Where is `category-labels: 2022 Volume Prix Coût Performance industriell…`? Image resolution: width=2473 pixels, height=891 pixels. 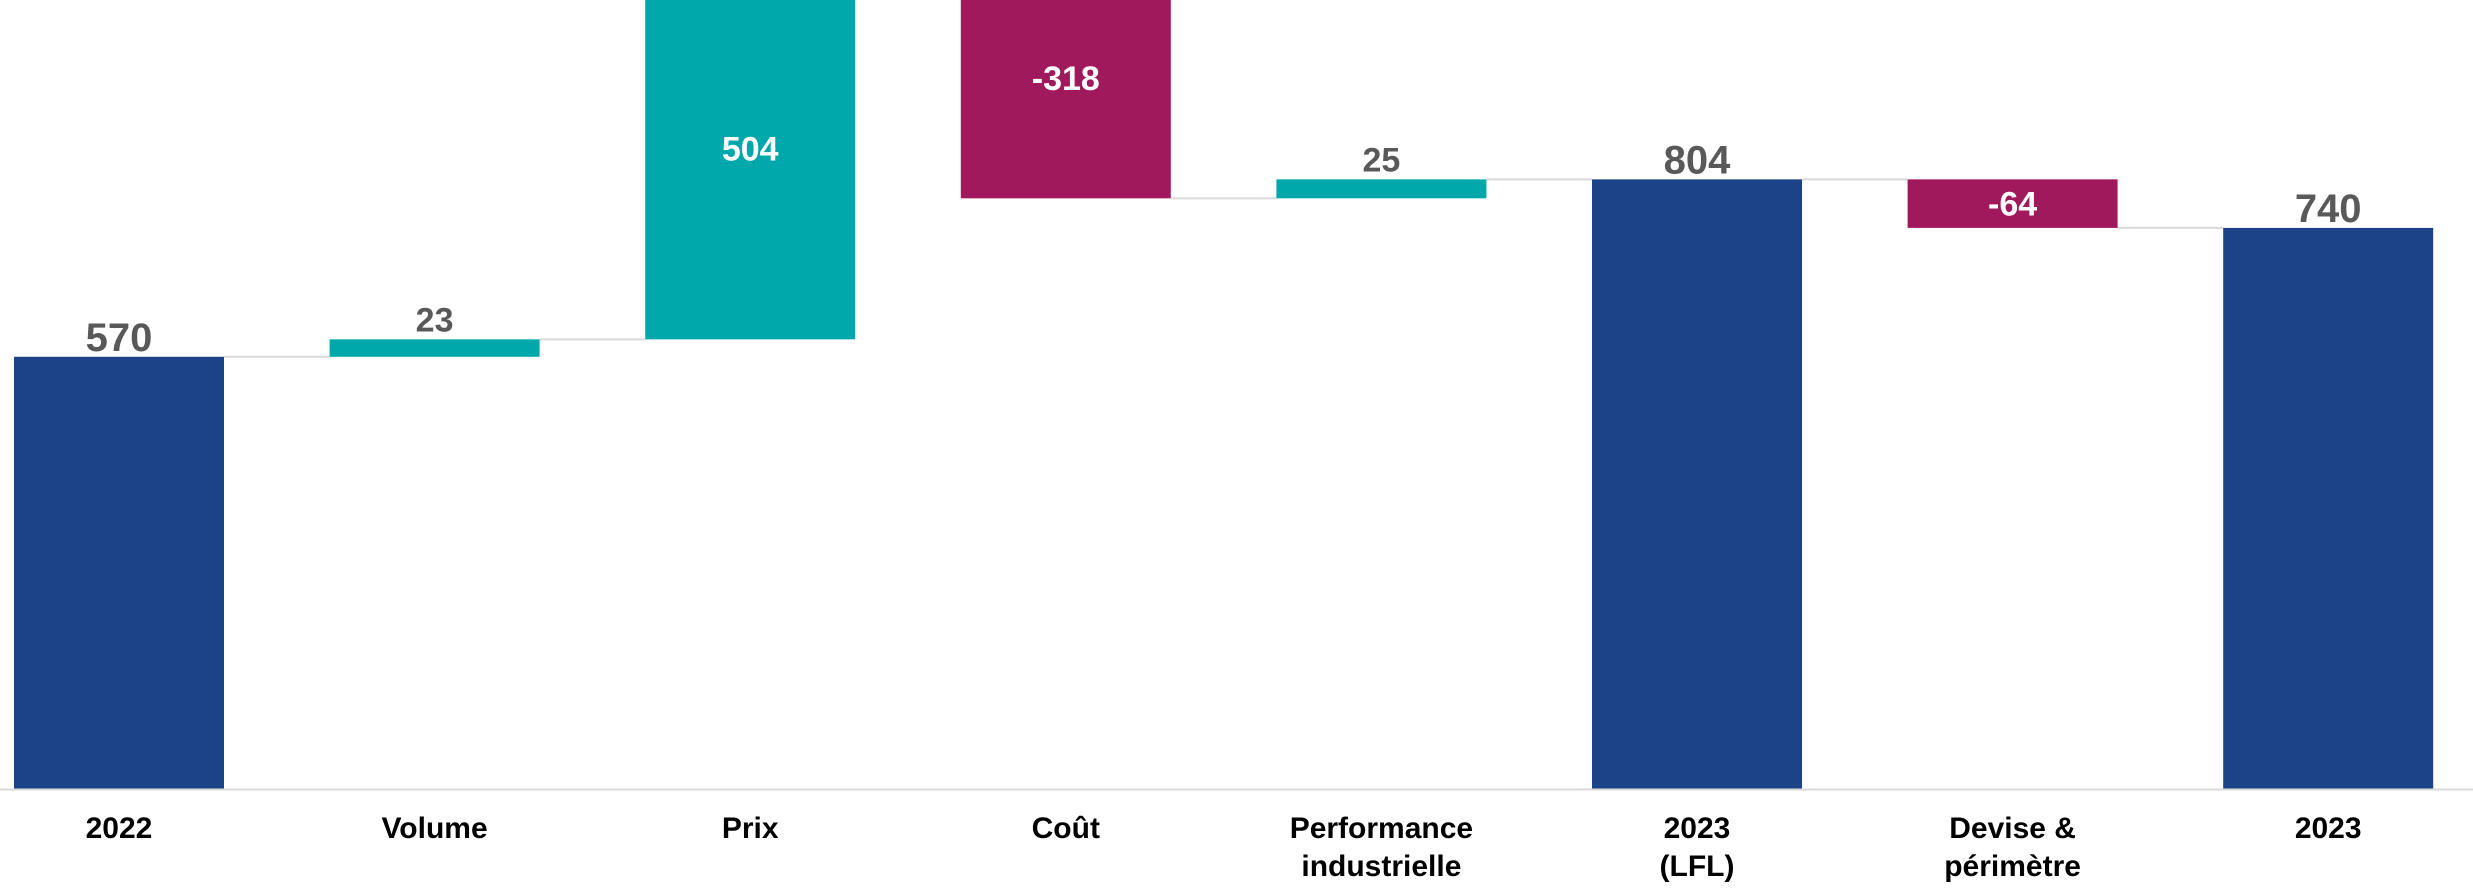
category-labels: 2022 Volume Prix Coût Performance industriell… is located at coordinates (1224, 847).